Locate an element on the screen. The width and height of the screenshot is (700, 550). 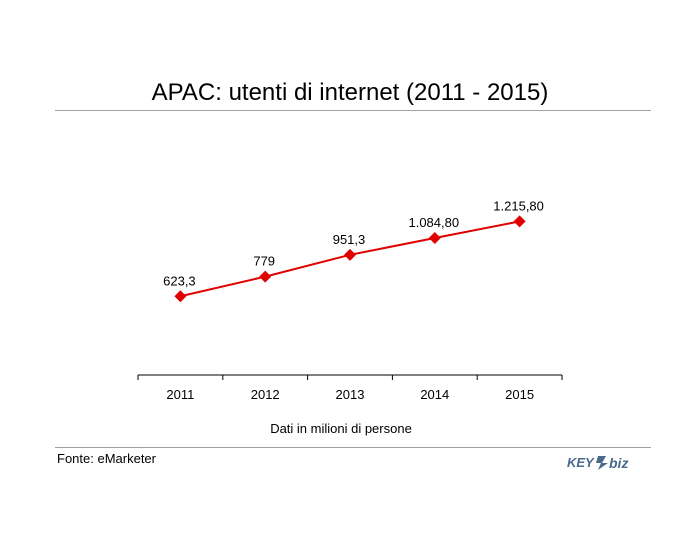
x-tick-label: 2011 is located at coordinates (180, 394).